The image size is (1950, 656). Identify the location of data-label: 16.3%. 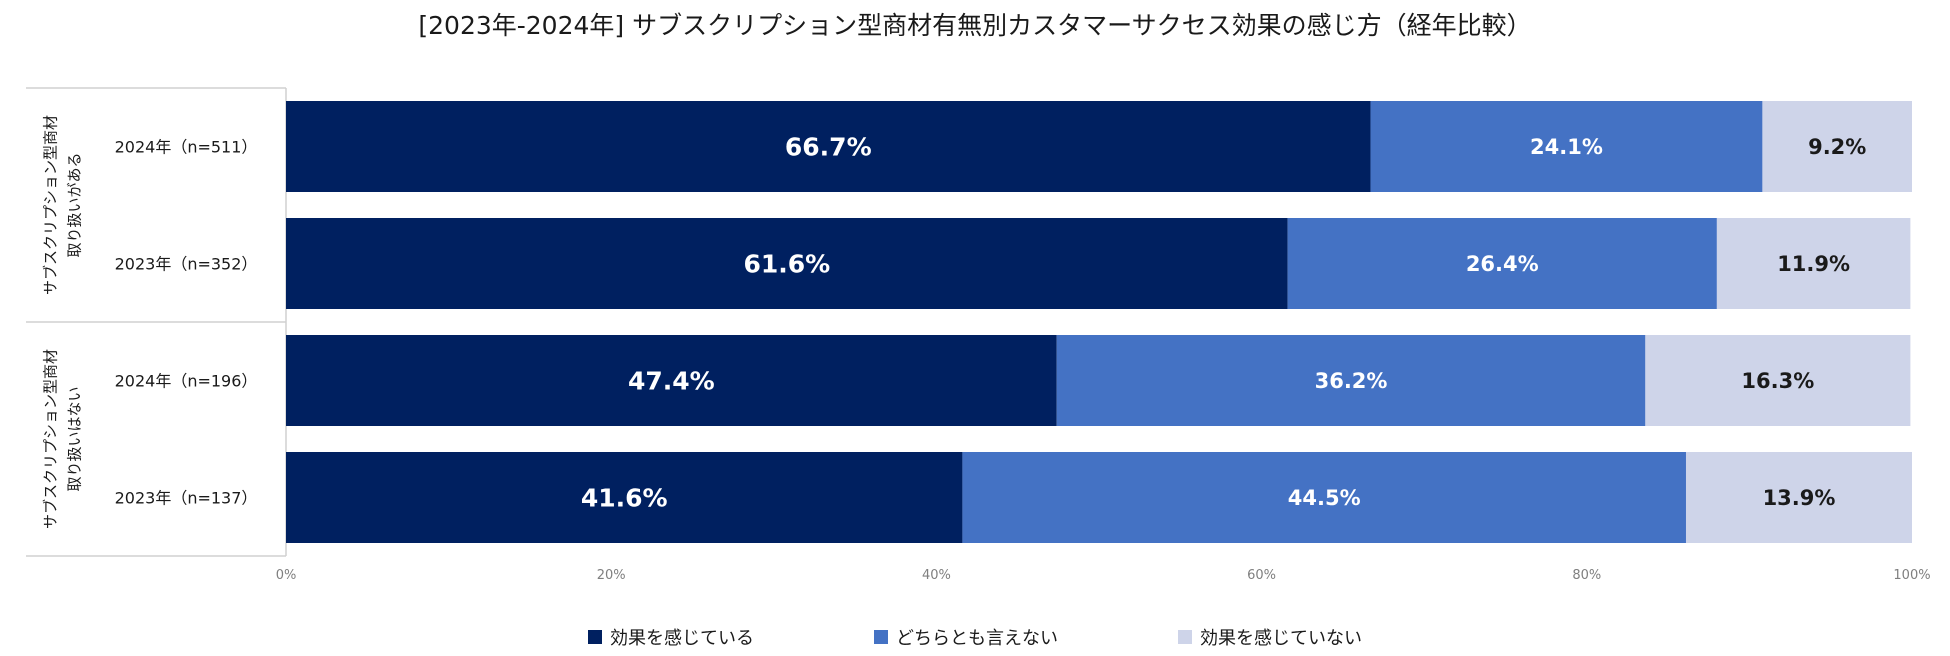
(1777, 381).